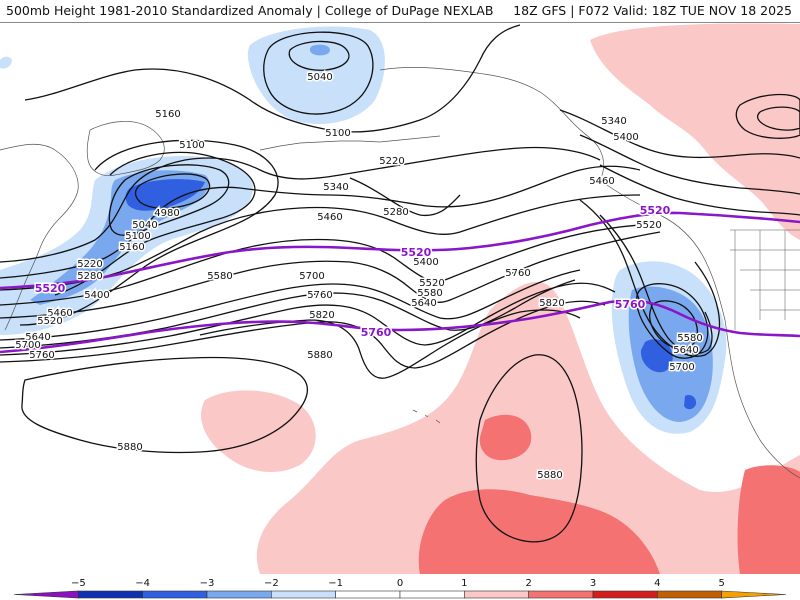 The image size is (800, 600). Describe the element at coordinates (689, 338) in the screenshot. I see `contour-label-5580: 5580` at that location.